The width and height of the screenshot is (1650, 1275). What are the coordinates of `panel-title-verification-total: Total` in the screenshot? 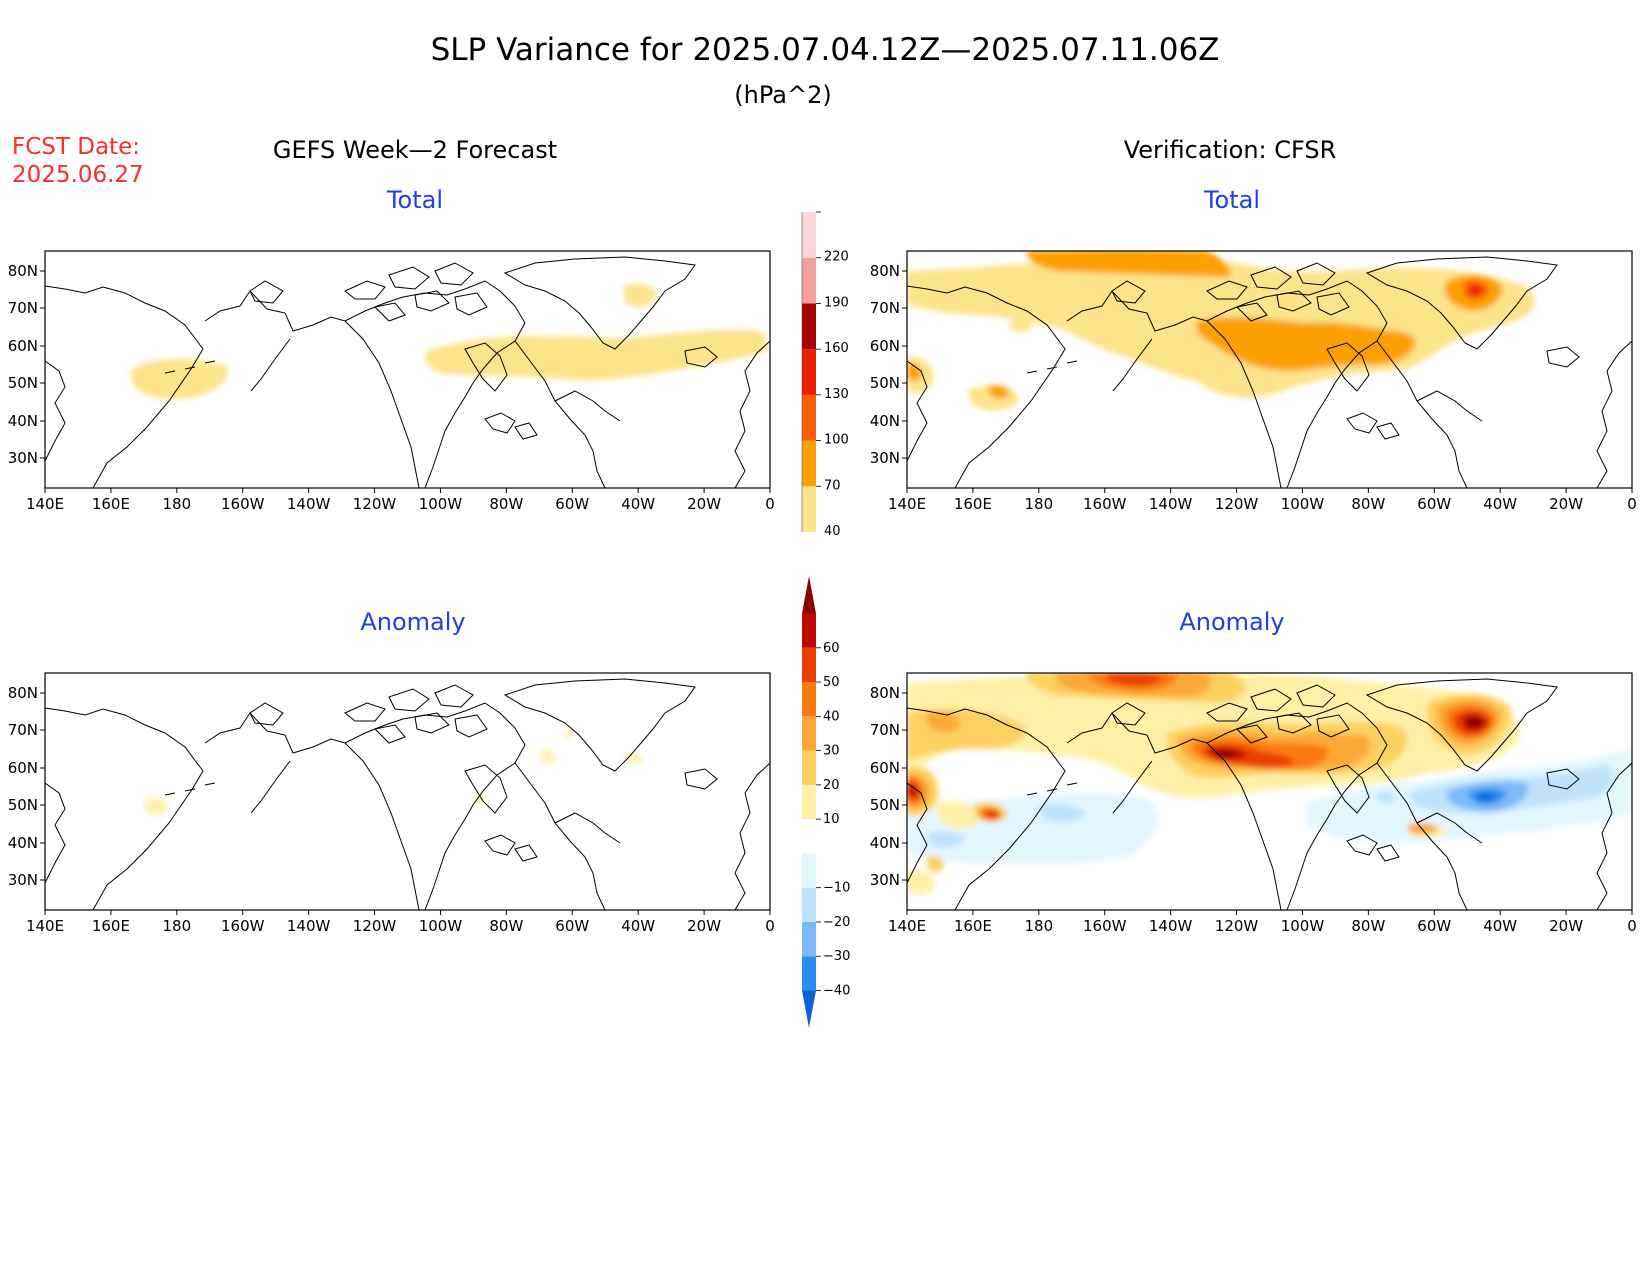 It's located at (1231, 200).